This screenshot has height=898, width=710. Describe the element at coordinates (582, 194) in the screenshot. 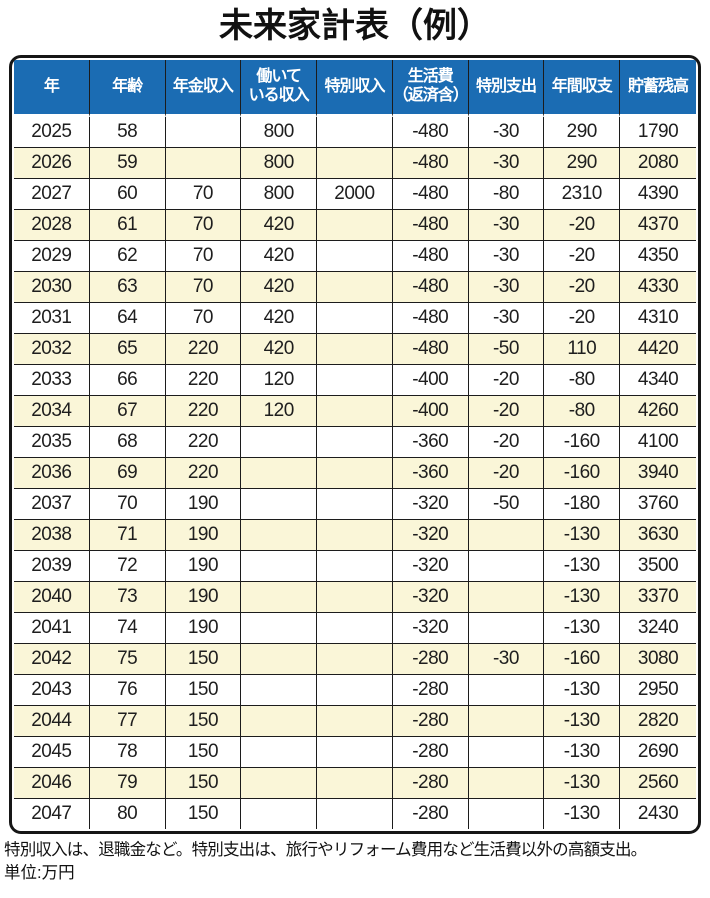

I see `cell-annual-balance: 2310` at that location.